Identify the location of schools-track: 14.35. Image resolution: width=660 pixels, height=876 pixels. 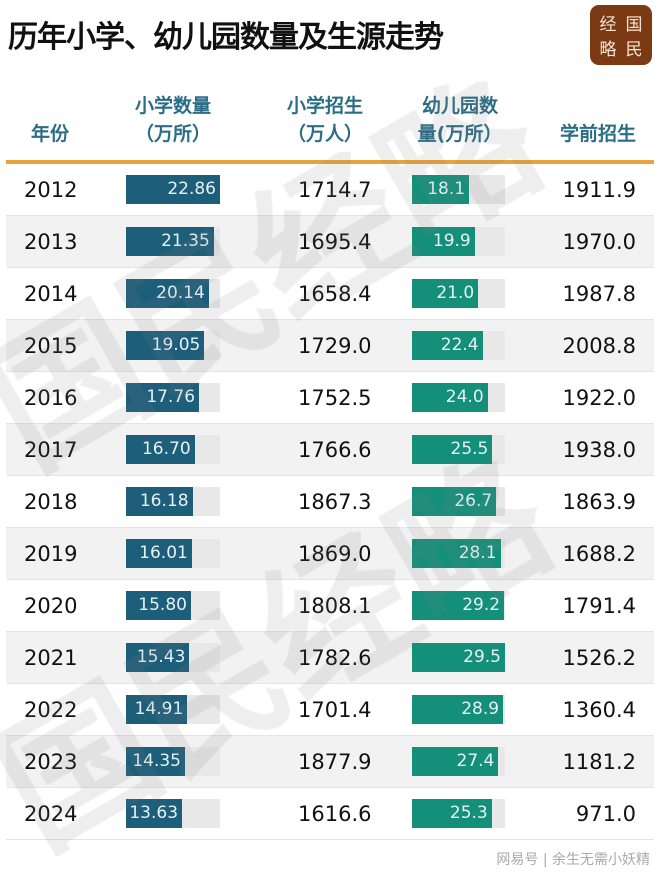
(173, 761).